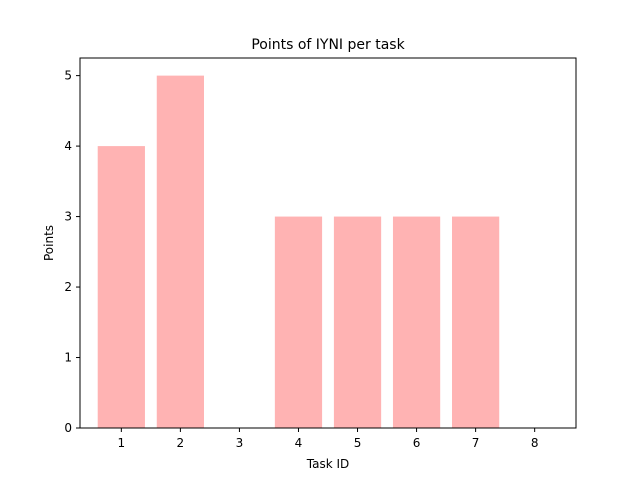 The height and width of the screenshot is (480, 640). I want to click on y-tick-label: 4, so click(68, 146).